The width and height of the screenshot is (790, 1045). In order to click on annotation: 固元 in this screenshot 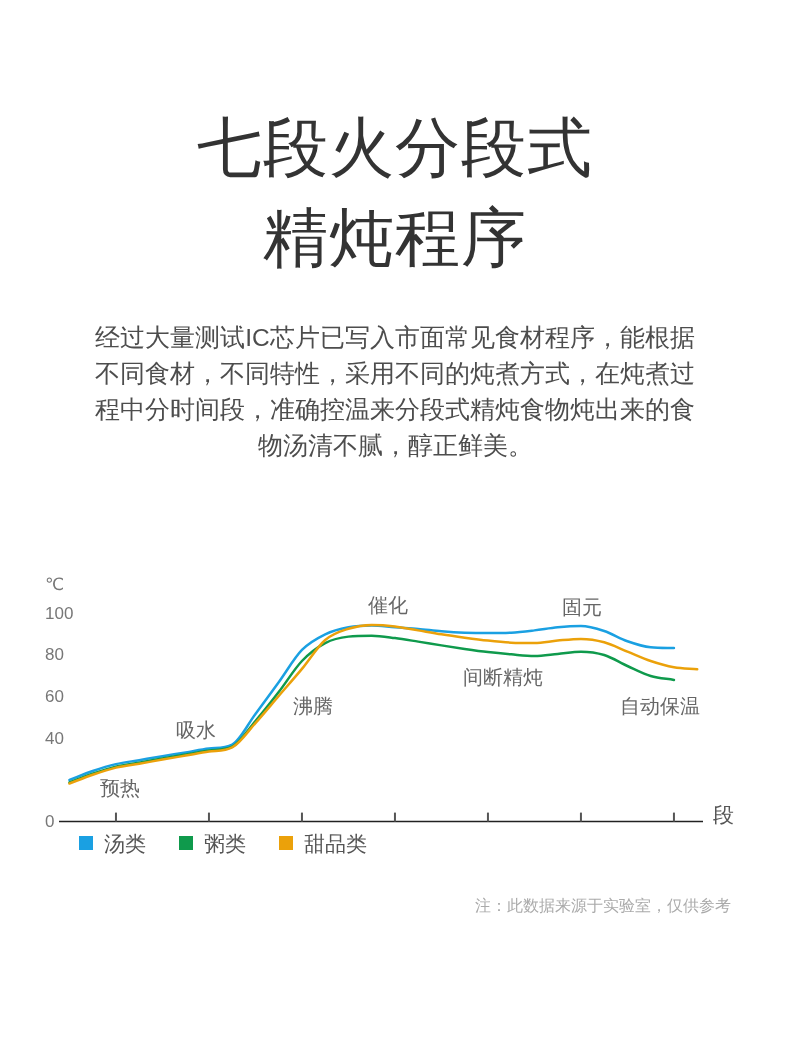, I will do `click(582, 607)`.